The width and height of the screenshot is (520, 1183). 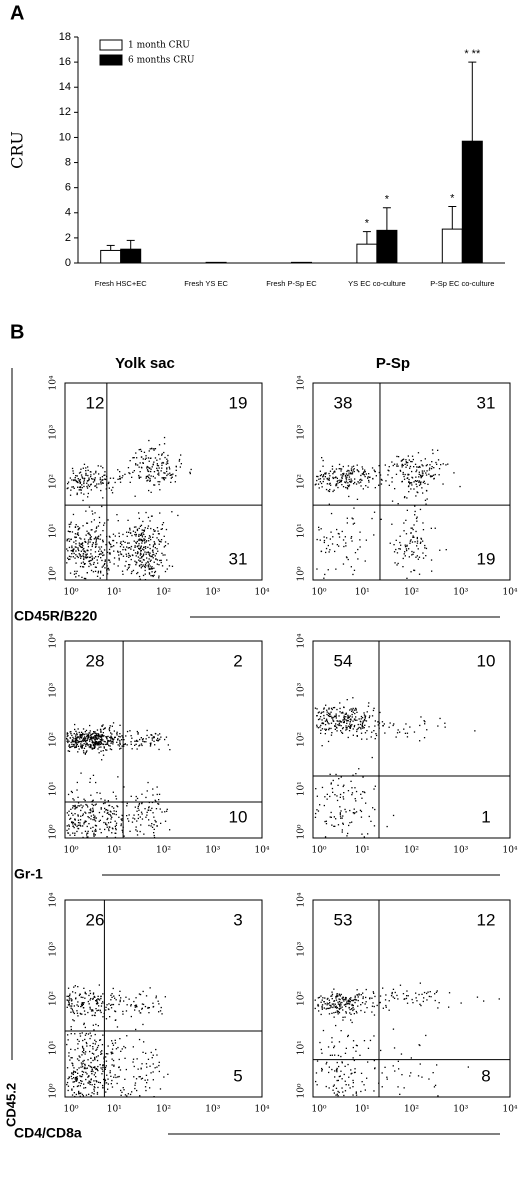 What do you see at coordinates (302, 689) in the screenshot?
I see `y-tick-label: 10³` at bounding box center [302, 689].